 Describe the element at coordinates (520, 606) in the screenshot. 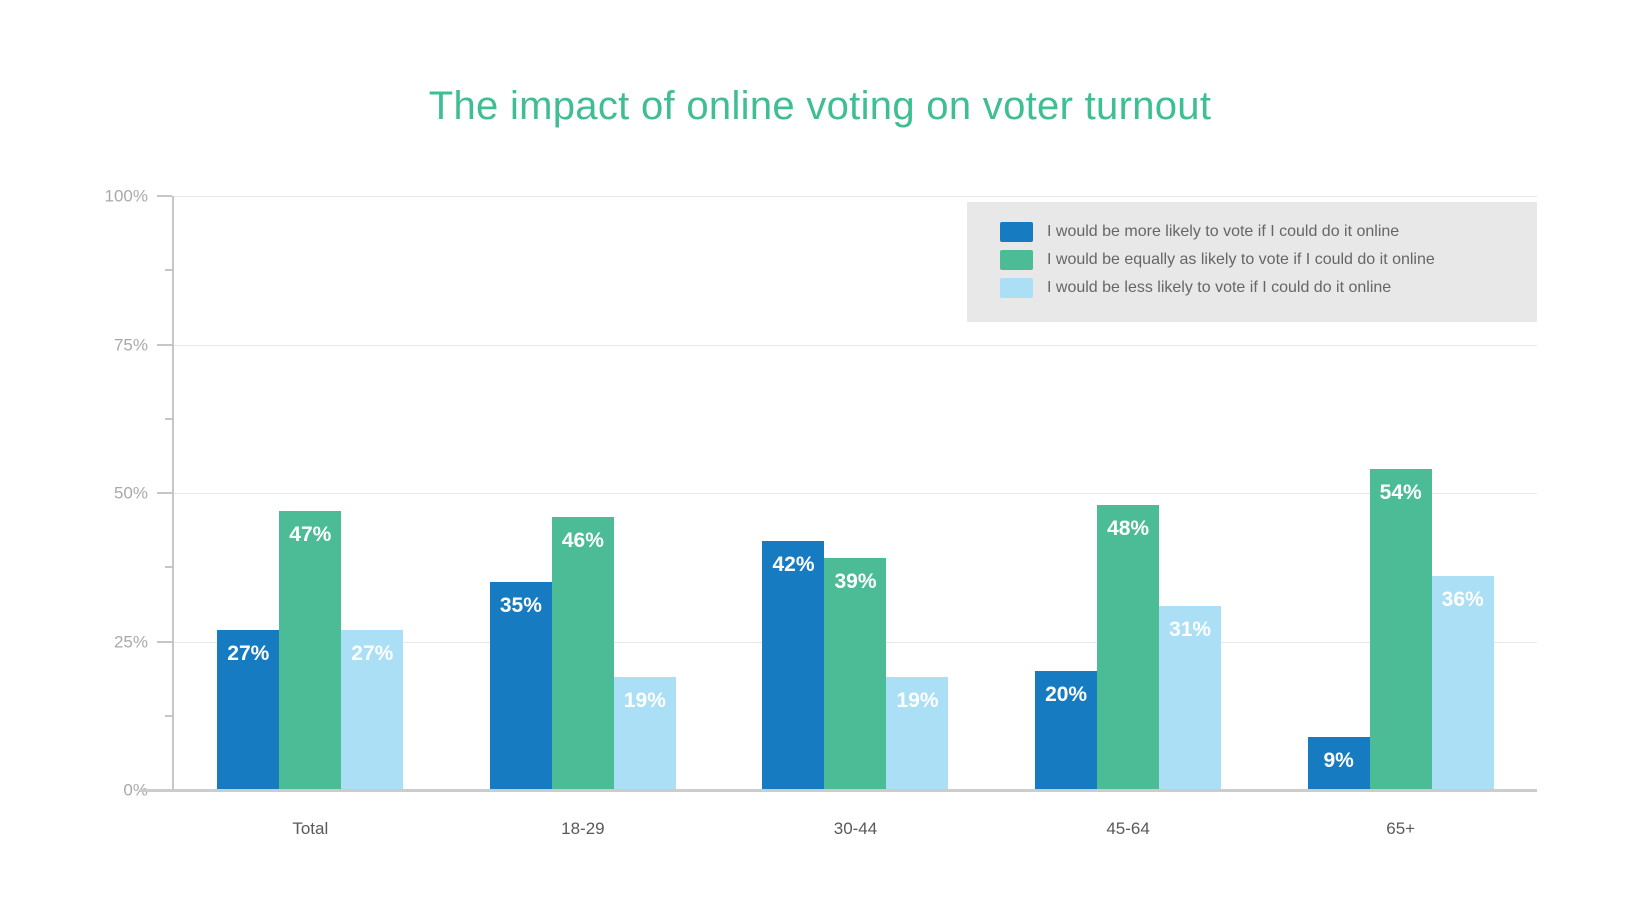

I see `bar-value-label: 35%` at that location.